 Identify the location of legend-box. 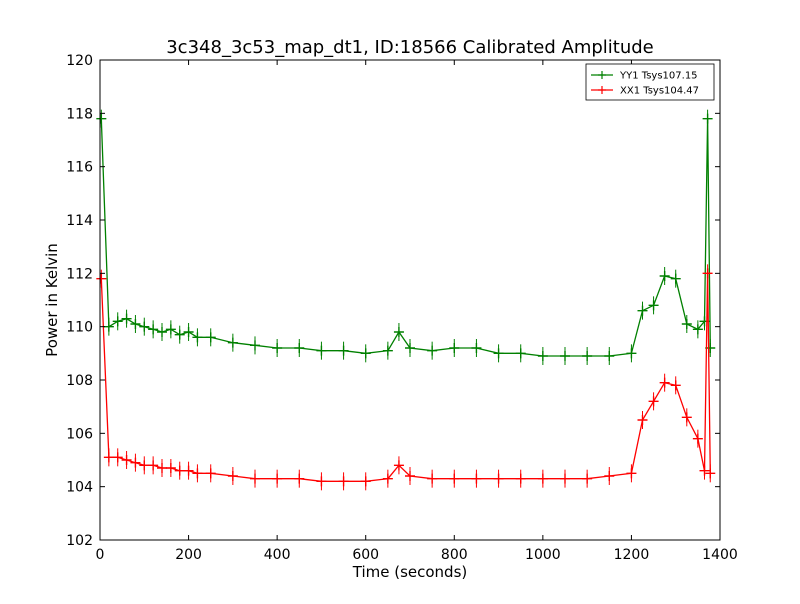
(650, 82).